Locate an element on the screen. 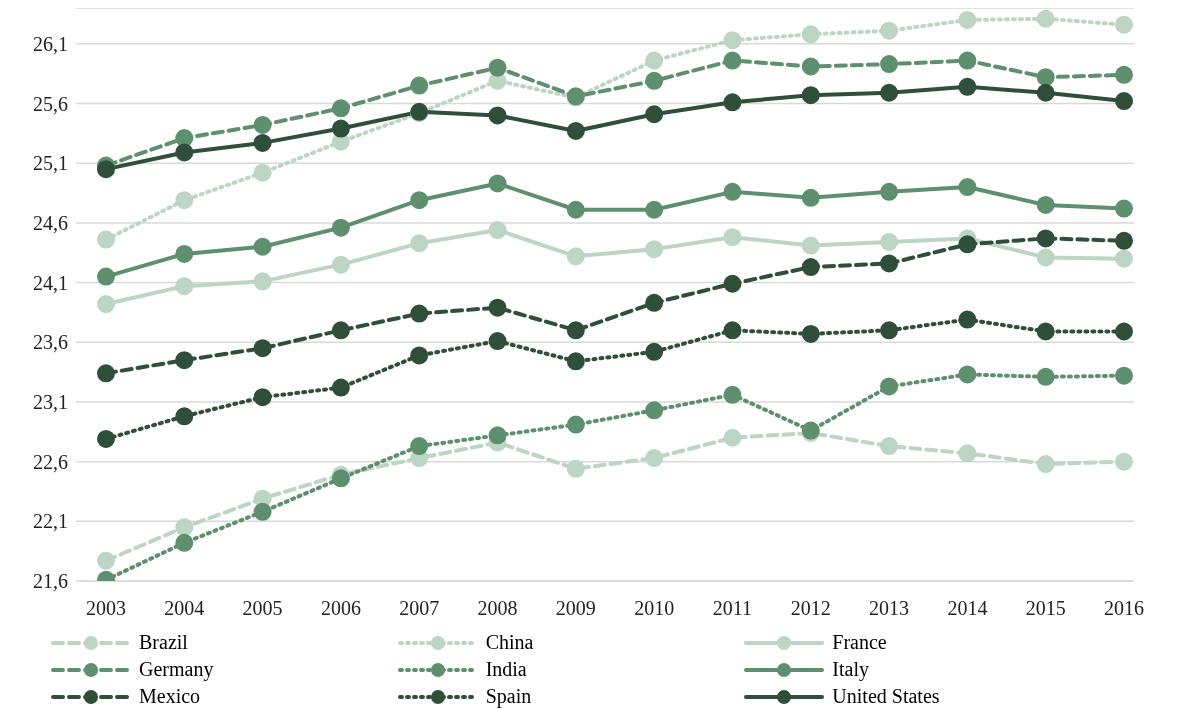  y-tick-label: 21,6 is located at coordinates (50, 581).